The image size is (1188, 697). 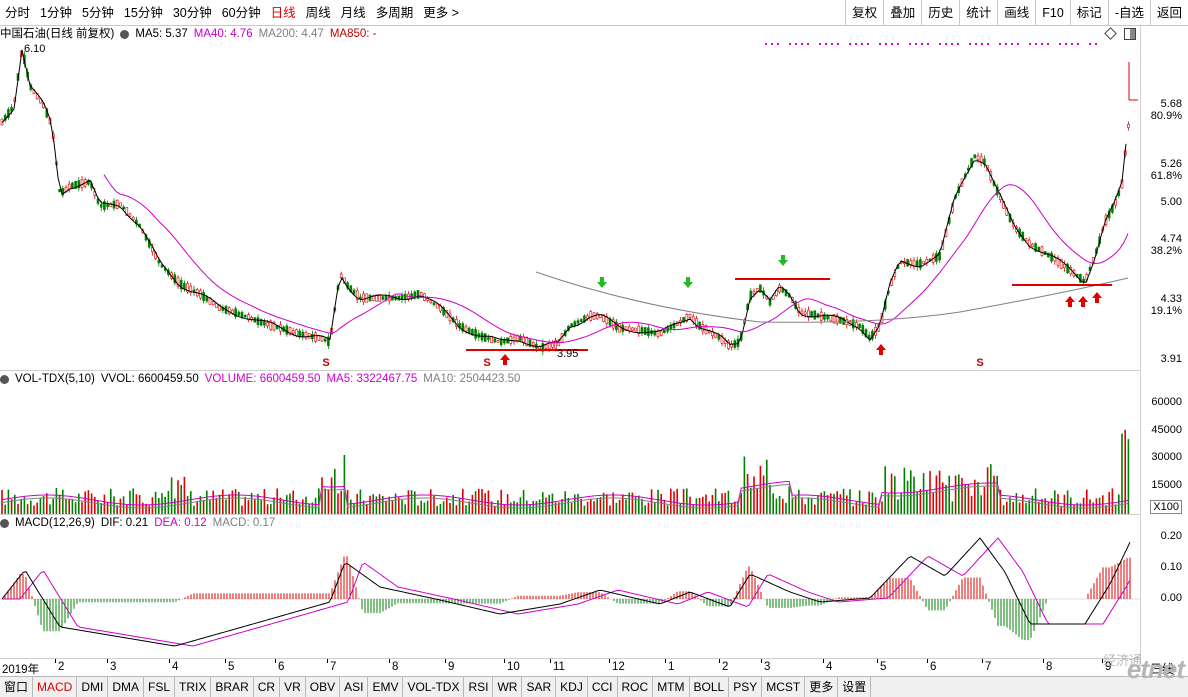 I want to click on period-tab-1min: 1分钟, so click(x=56, y=12).